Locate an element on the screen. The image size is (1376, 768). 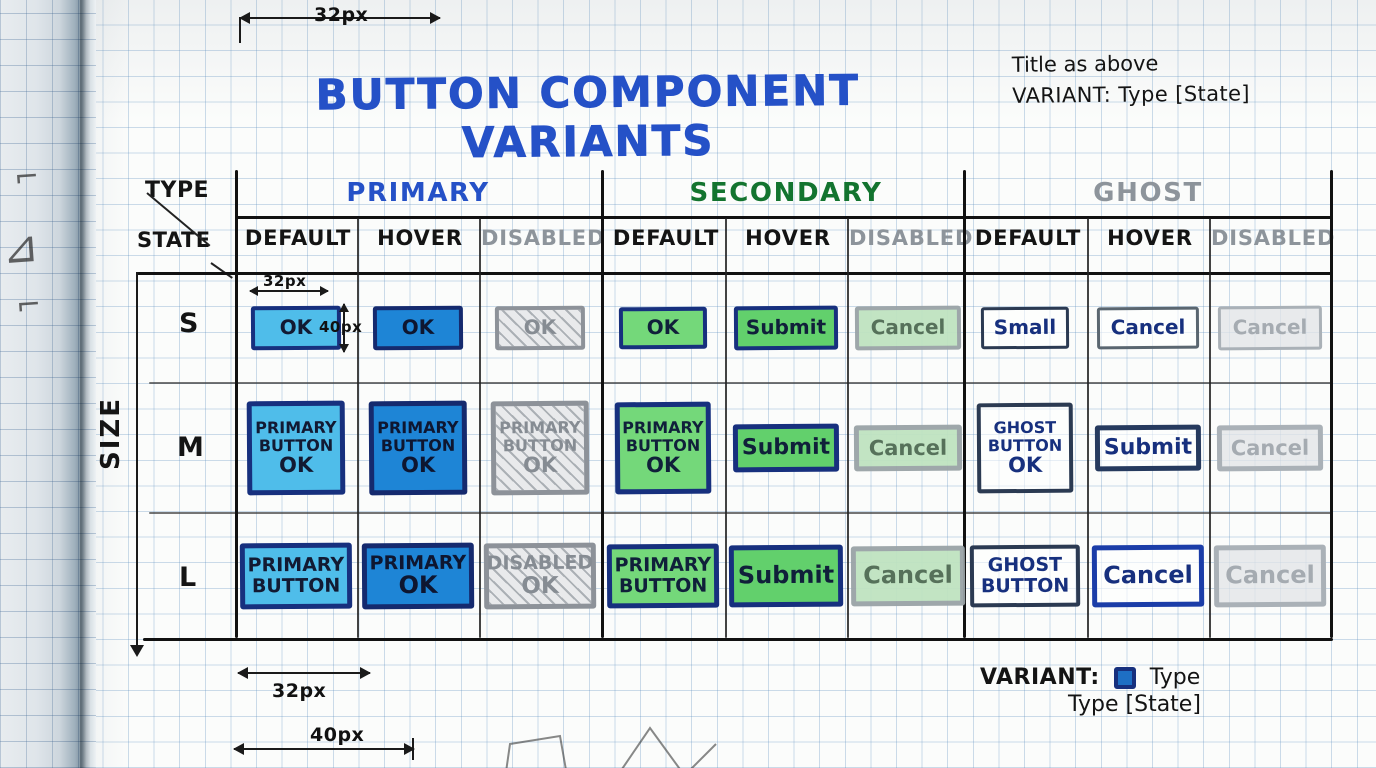
button-secondary-hover-m: Submit is located at coordinates (786, 448).